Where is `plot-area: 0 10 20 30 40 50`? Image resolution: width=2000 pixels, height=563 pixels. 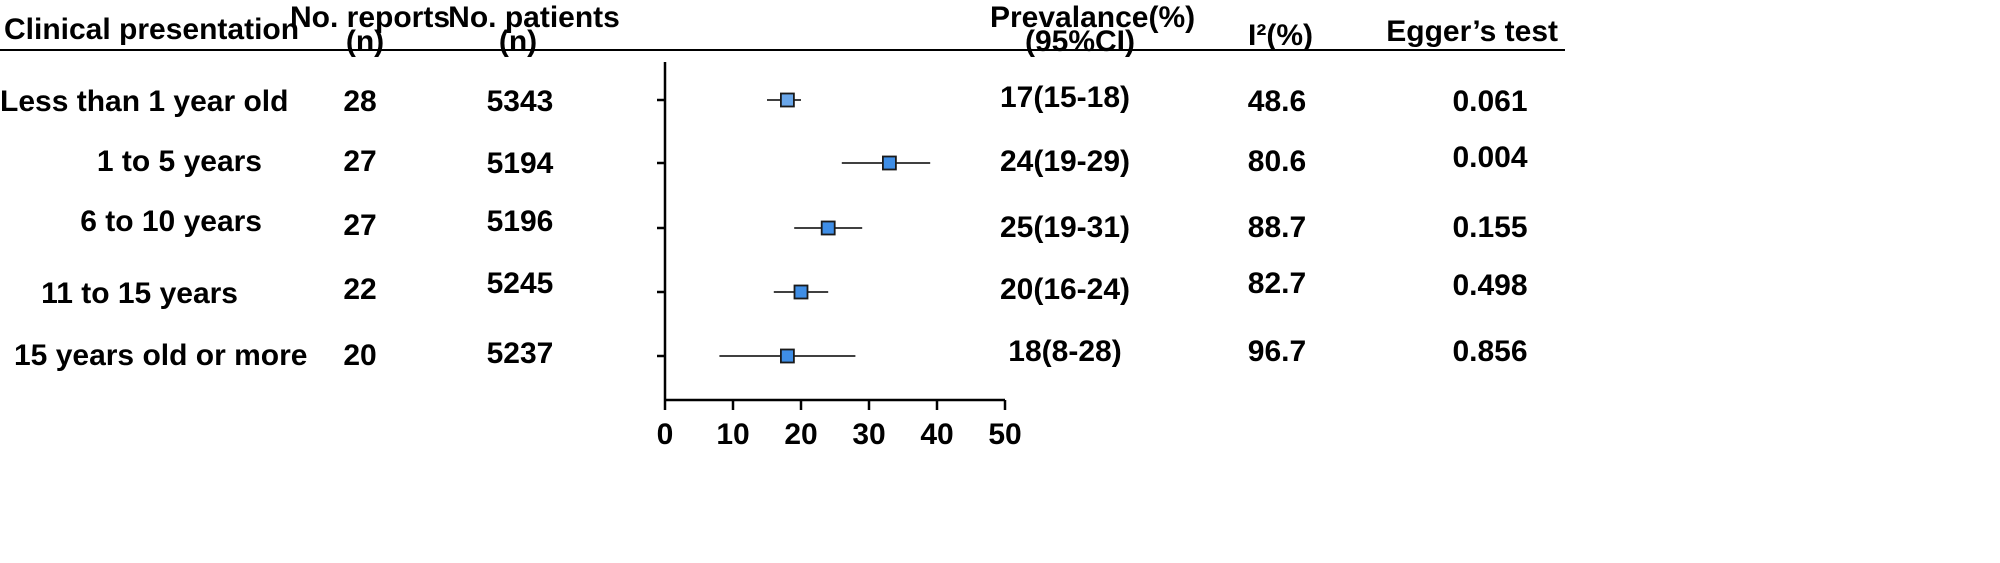 plot-area: 0 10 20 30 40 50 is located at coordinates (839, 256).